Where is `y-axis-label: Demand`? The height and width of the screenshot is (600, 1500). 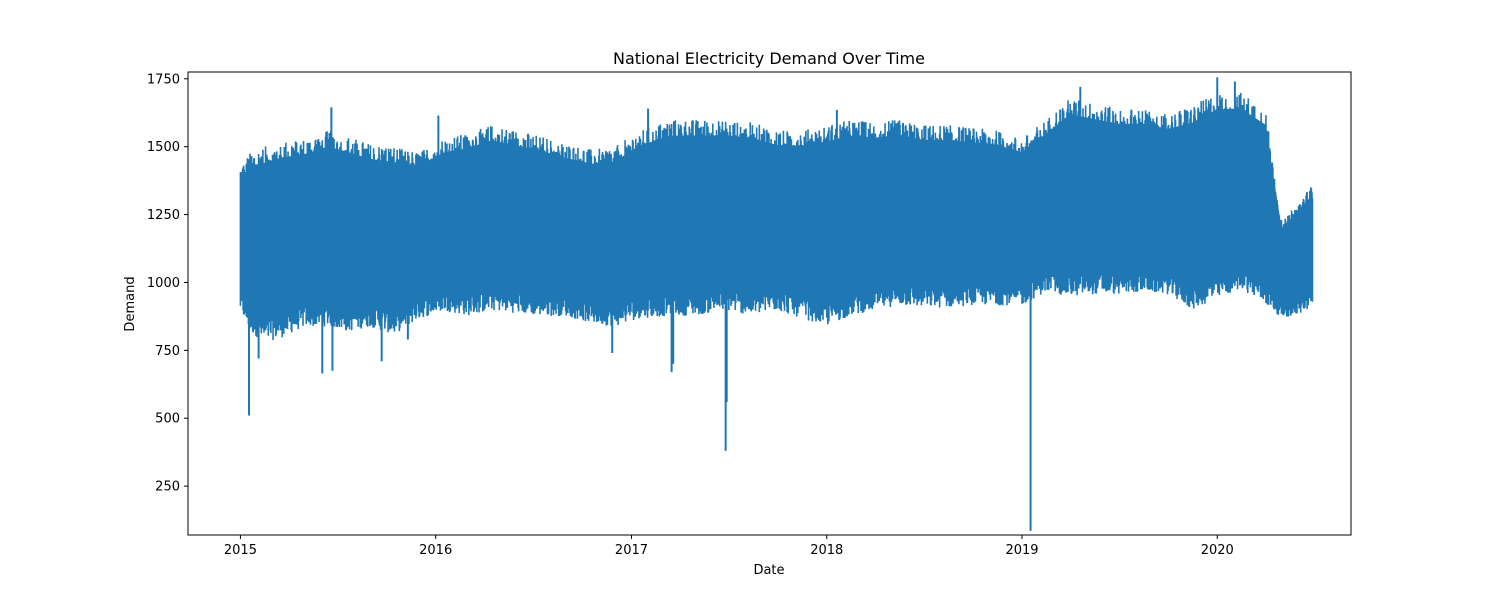 y-axis-label: Demand is located at coordinates (130, 303).